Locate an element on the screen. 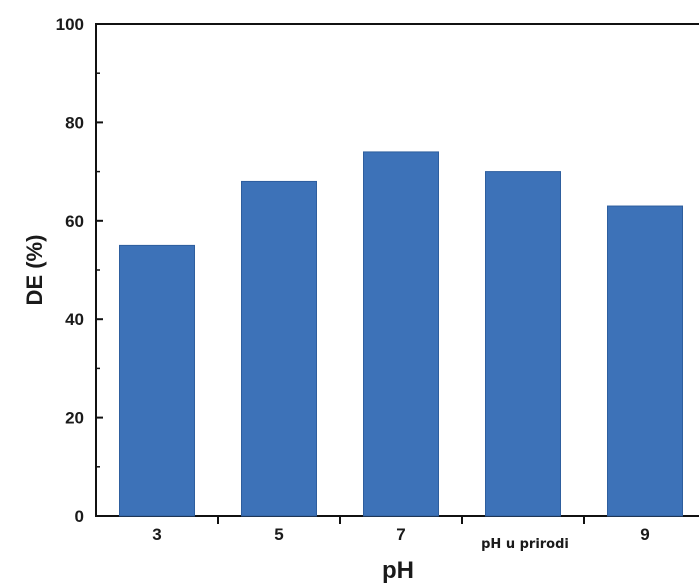 Image resolution: width=699 pixels, height=583 pixels. x-tick-label: 7 is located at coordinates (400, 534).